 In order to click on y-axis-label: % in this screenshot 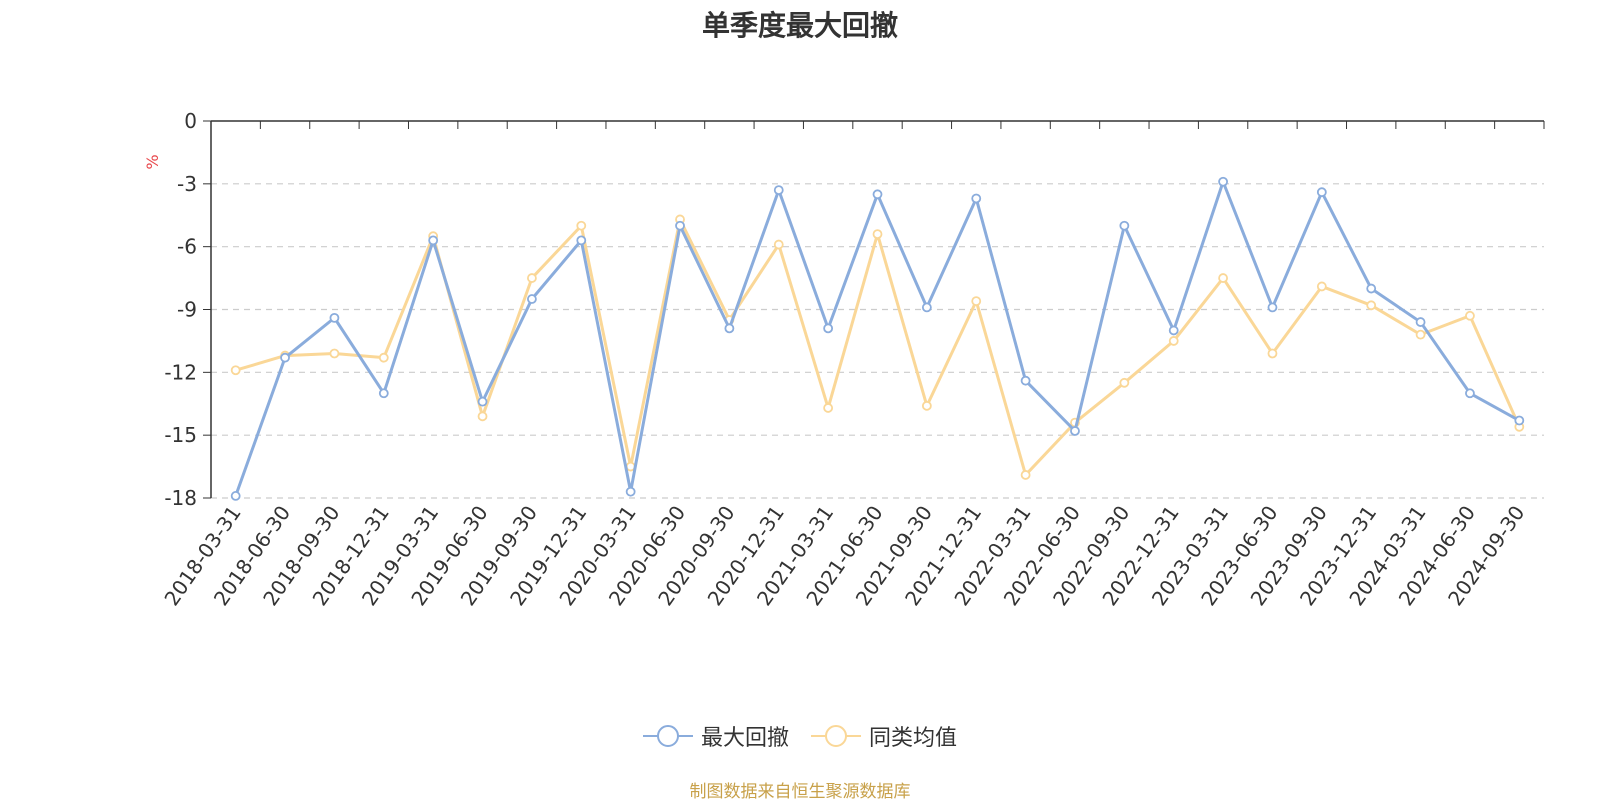, I will do `click(152, 161)`.